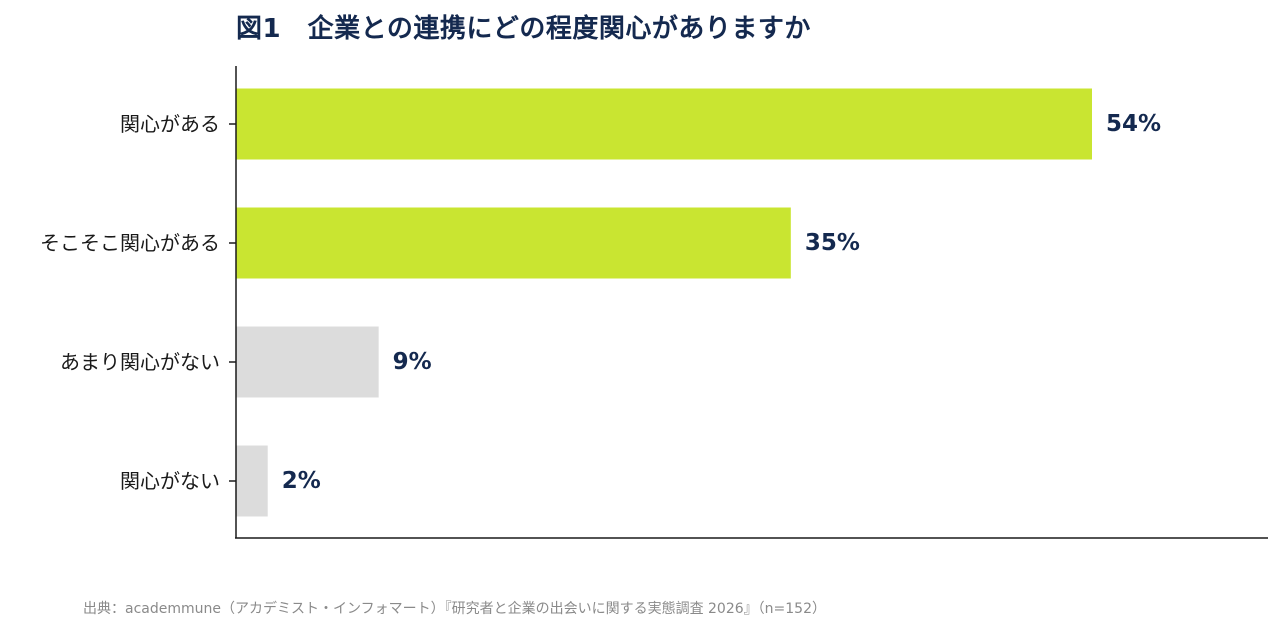  What do you see at coordinates (301, 481) in the screenshot?
I see `value-label-4: 2%` at bounding box center [301, 481].